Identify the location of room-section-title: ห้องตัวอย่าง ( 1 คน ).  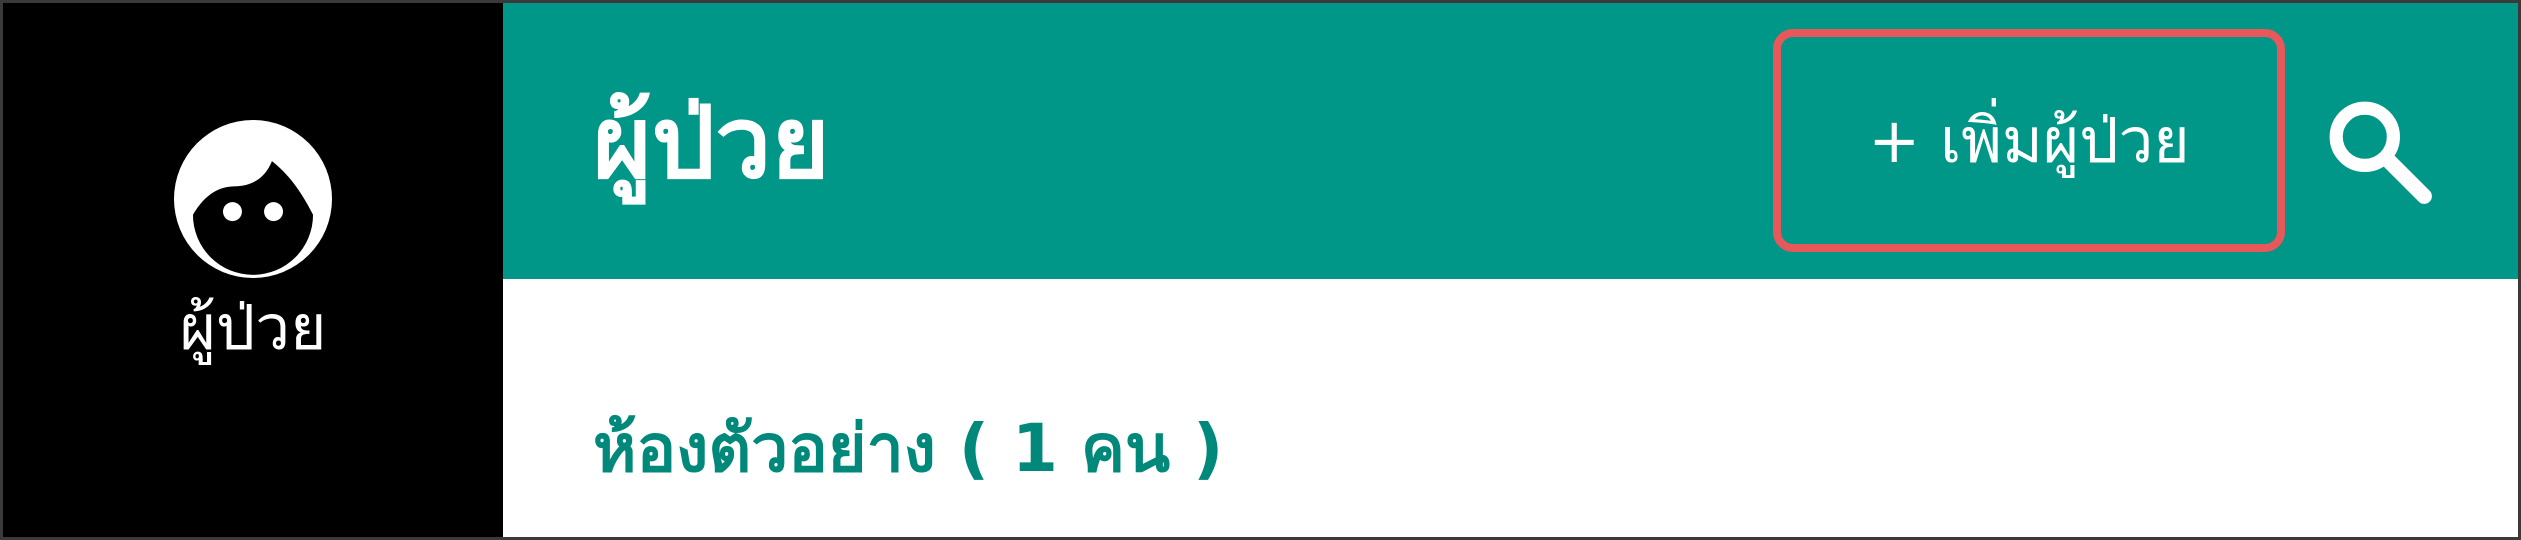
(908, 448).